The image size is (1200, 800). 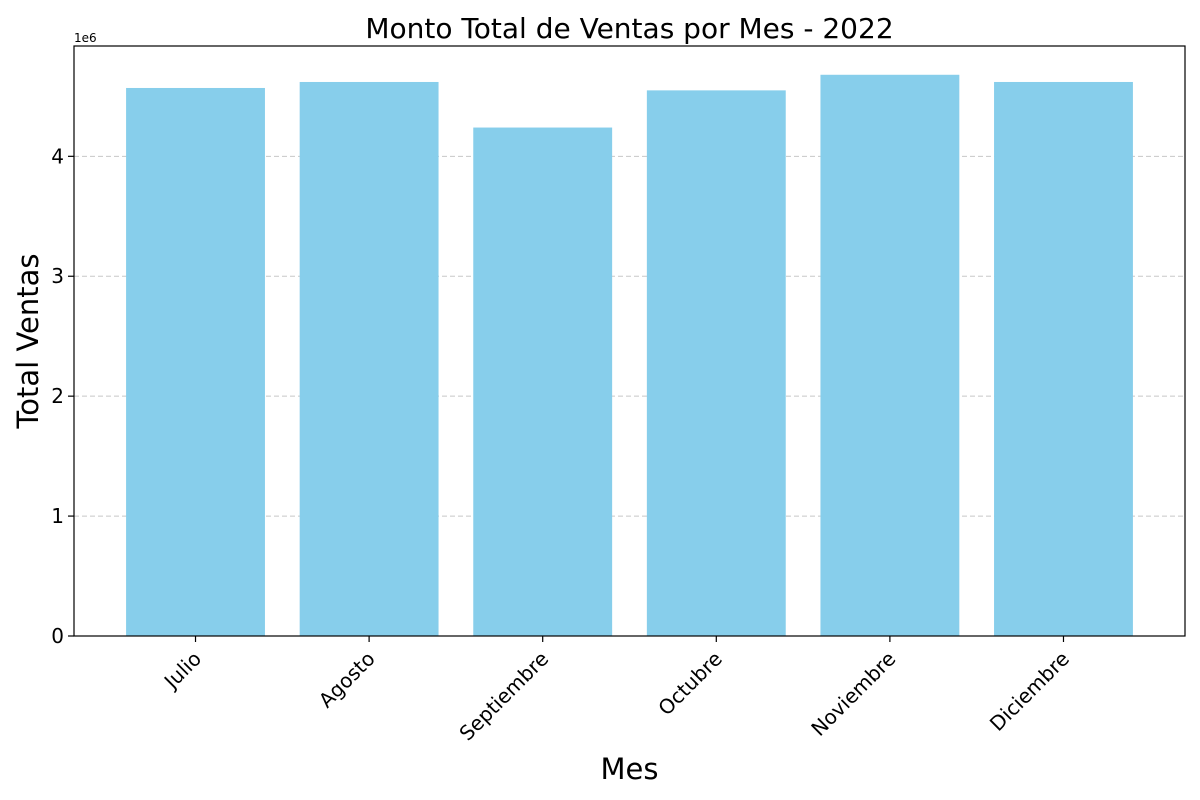 I want to click on y-axis-label: Total Ventas, so click(x=28, y=341).